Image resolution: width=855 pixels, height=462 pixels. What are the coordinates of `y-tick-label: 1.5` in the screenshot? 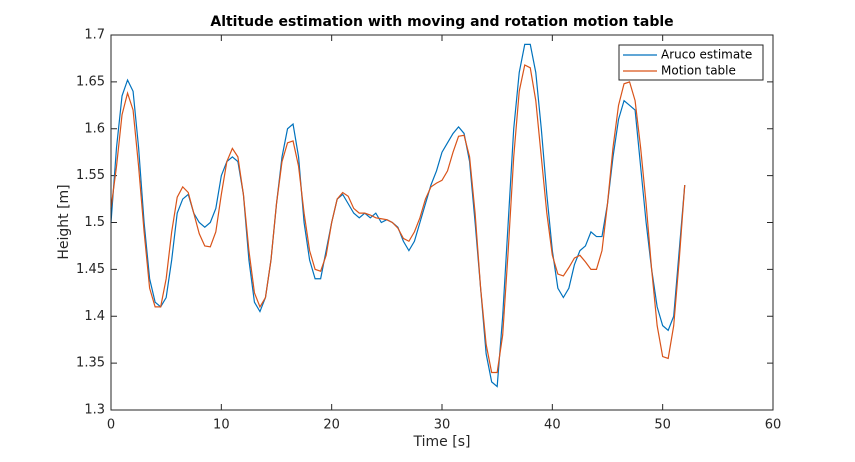 It's located at (94, 222).